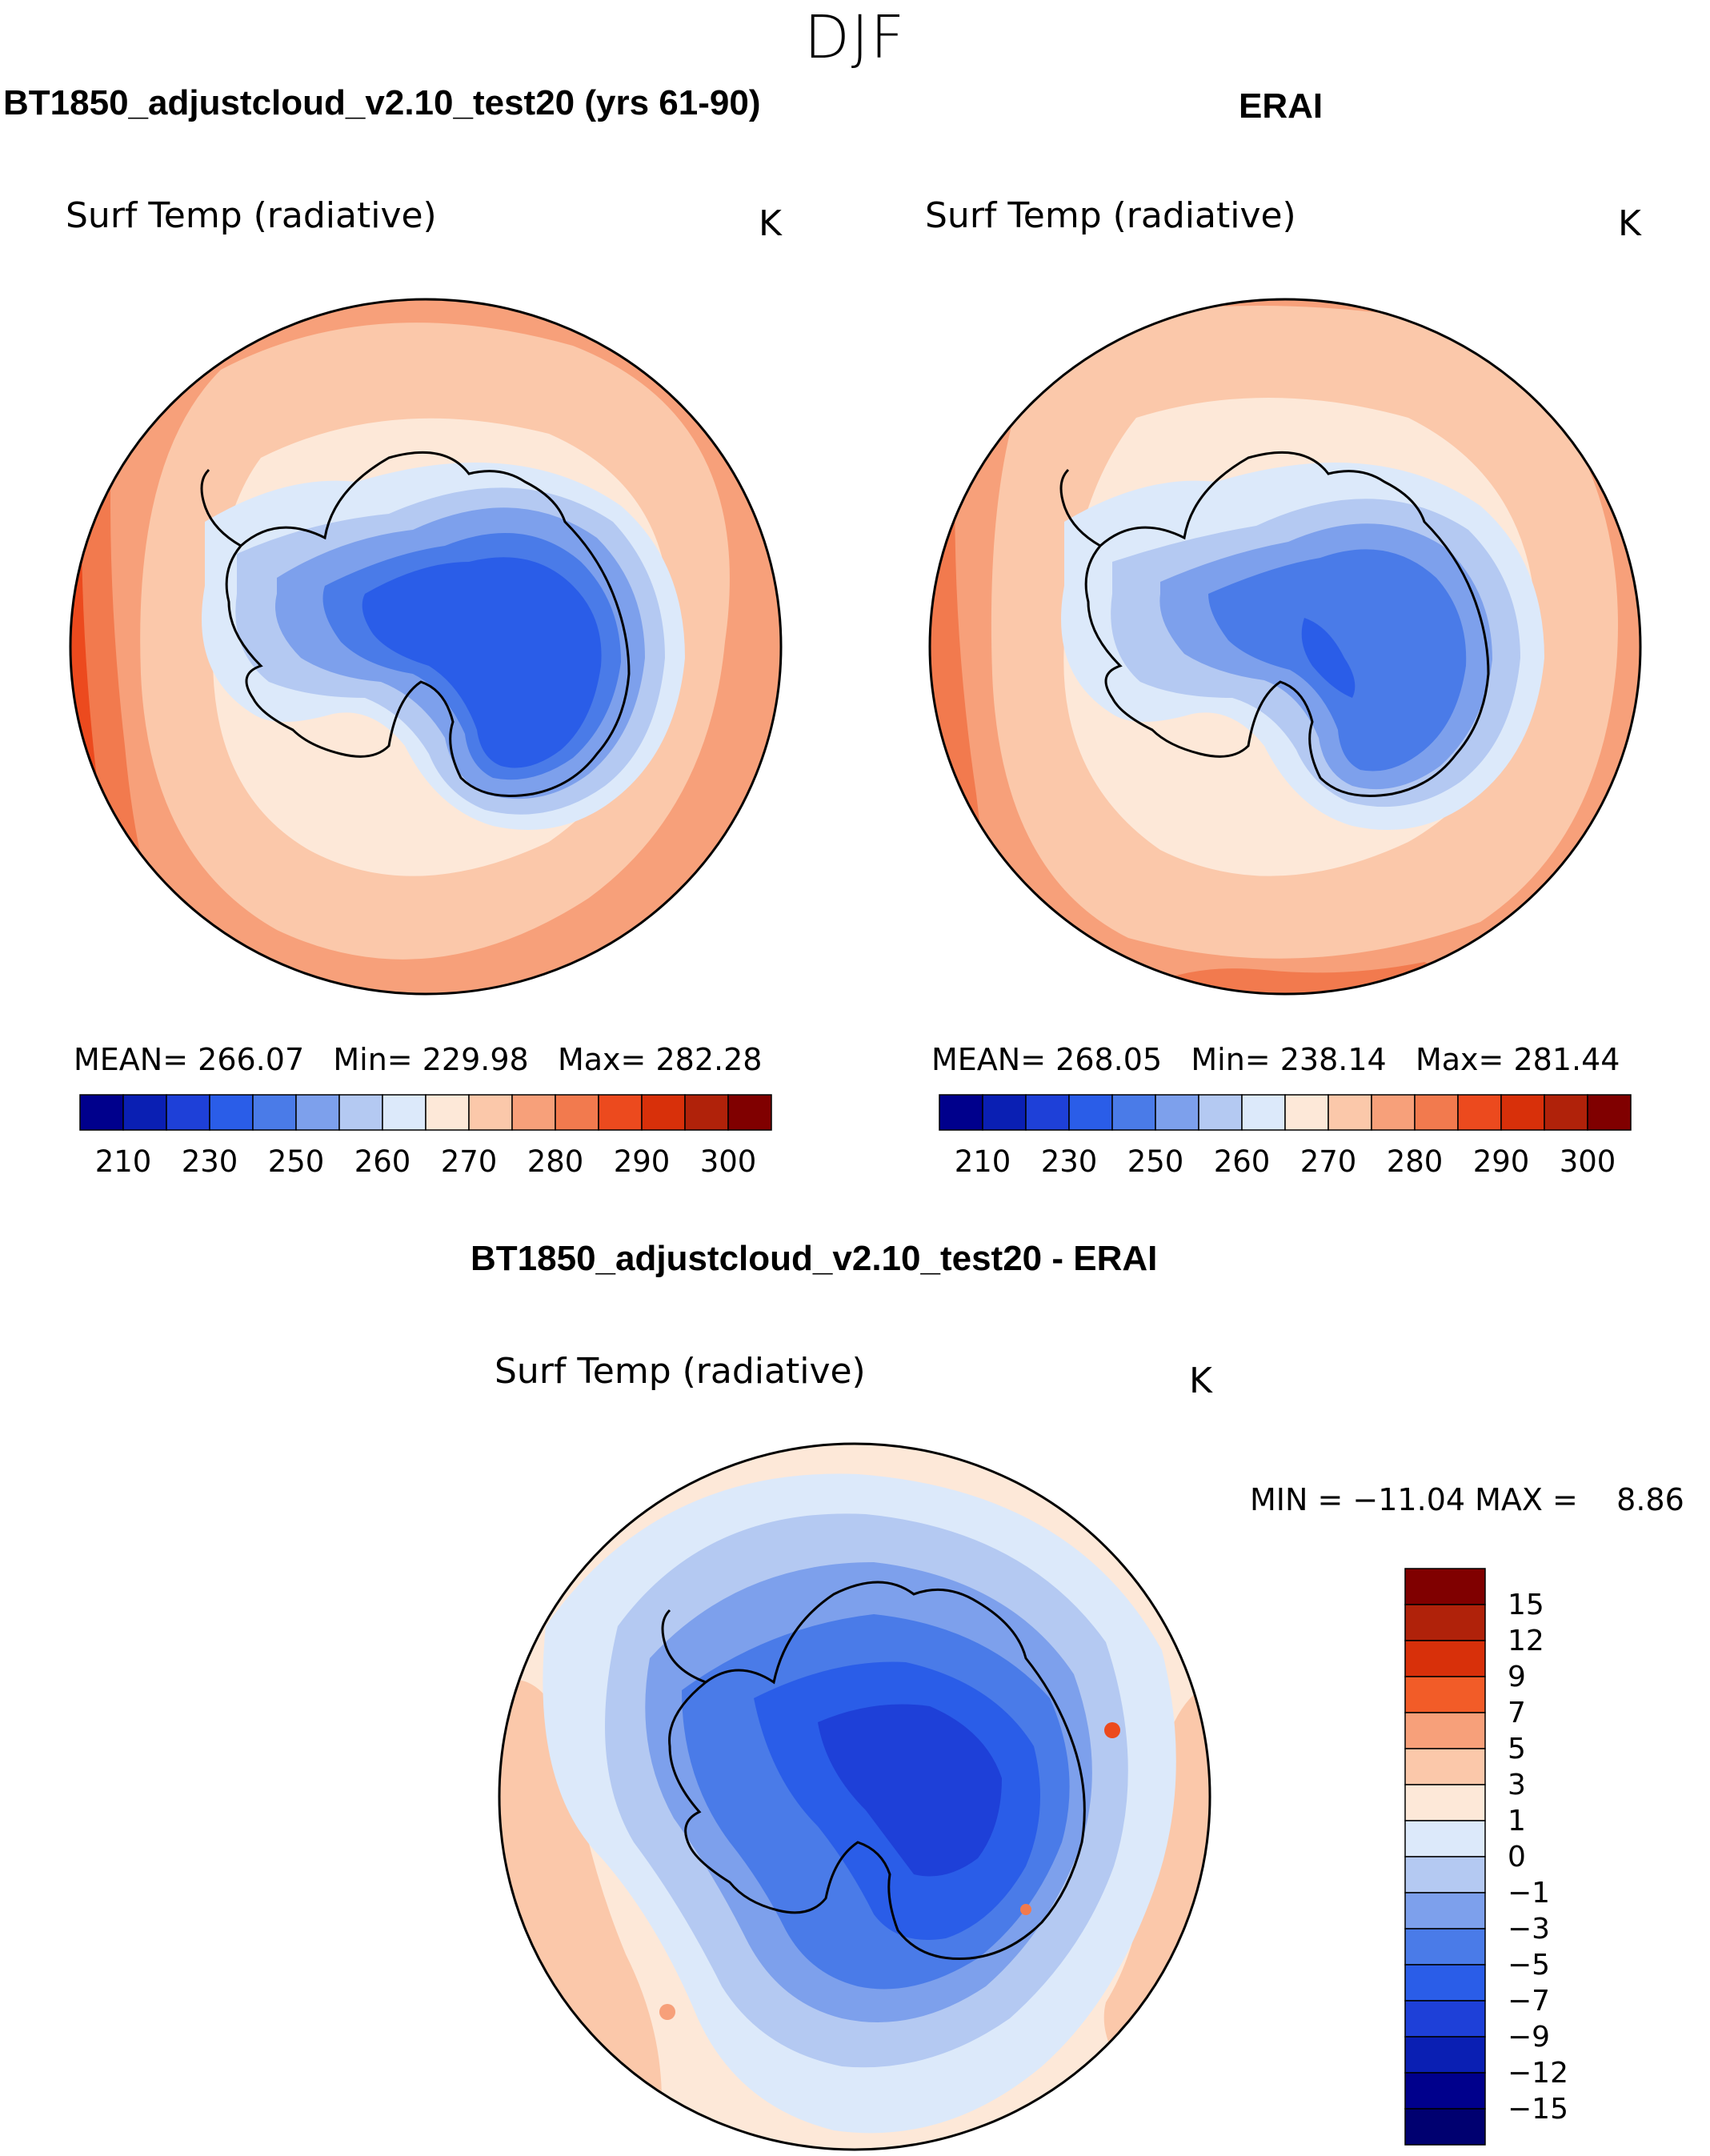 Image resolution: width=1710 pixels, height=2156 pixels. Describe the element at coordinates (1566, 1059) in the screenshot. I see `panel2-max-value: 281.44` at that location.